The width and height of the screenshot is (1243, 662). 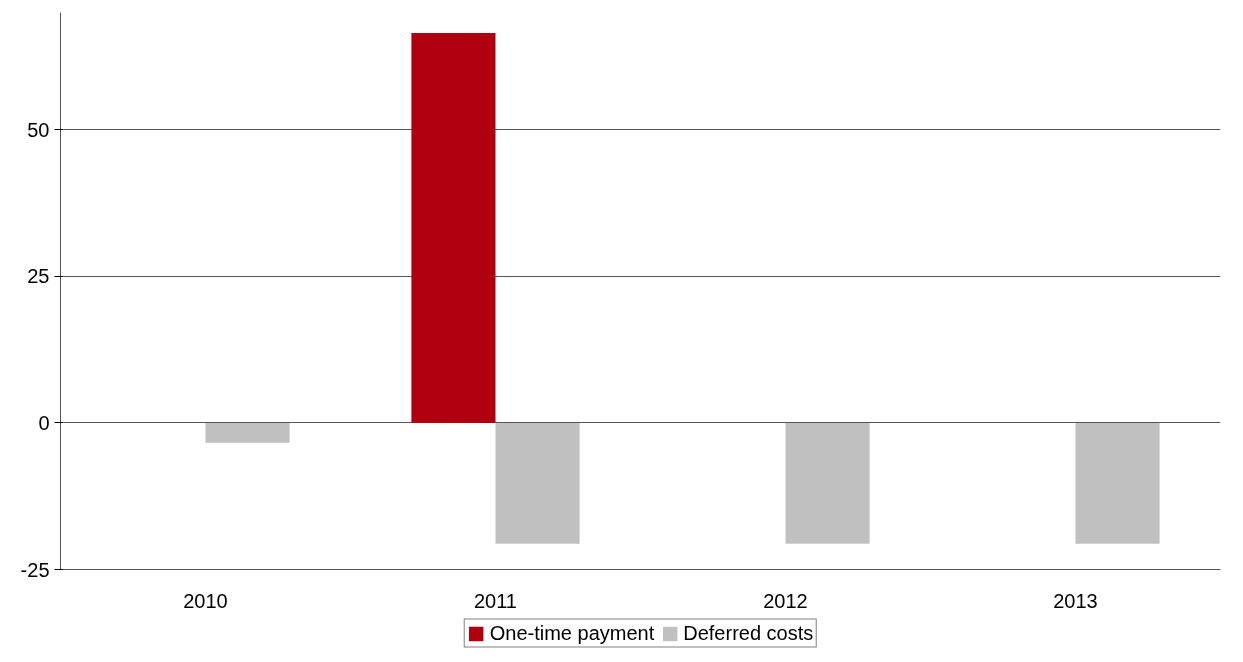 What do you see at coordinates (38, 129) in the screenshot?
I see `y-tick-label: 50` at bounding box center [38, 129].